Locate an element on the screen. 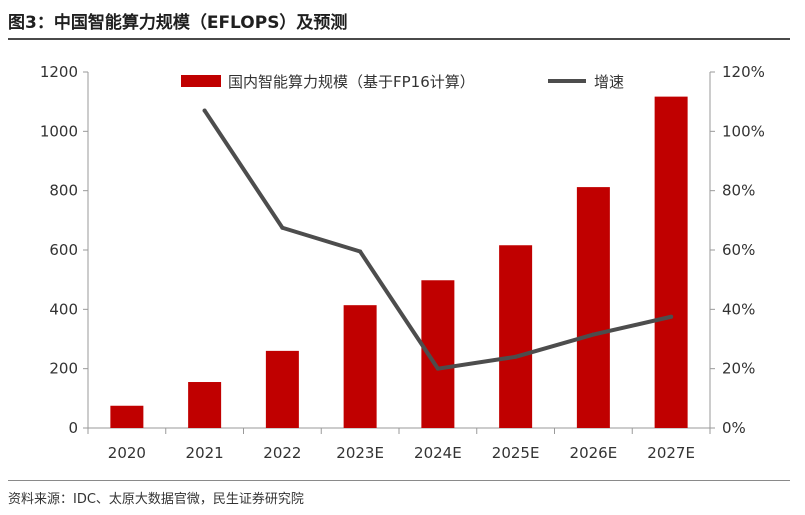 Image resolution: width=805 pixels, height=515 pixels. legend: 国内智能算力规模（基于FP16计算） 增速 is located at coordinates (402, 82).